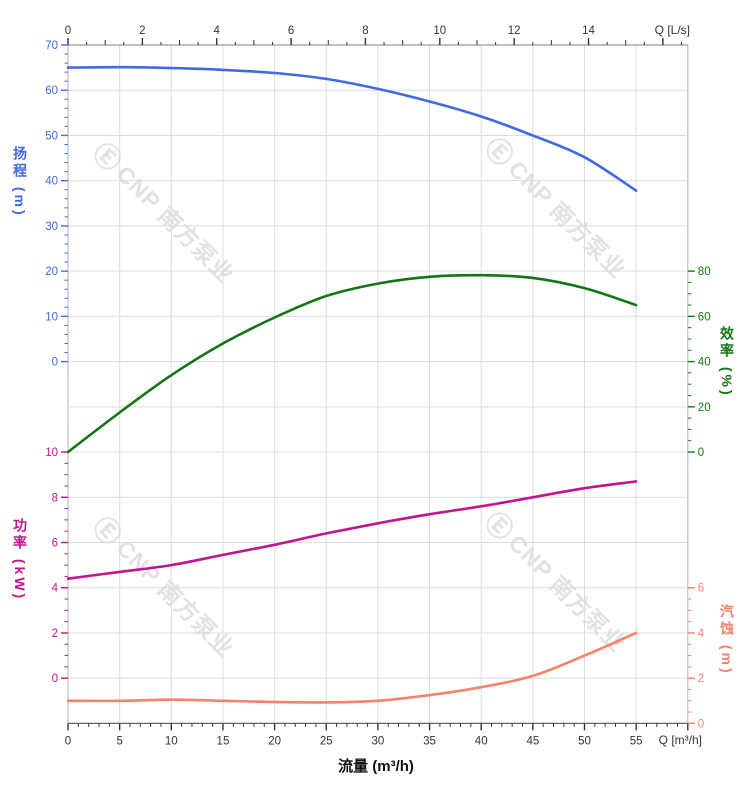  What do you see at coordinates (514, 31) in the screenshot?
I see `tick-label: 12` at bounding box center [514, 31].